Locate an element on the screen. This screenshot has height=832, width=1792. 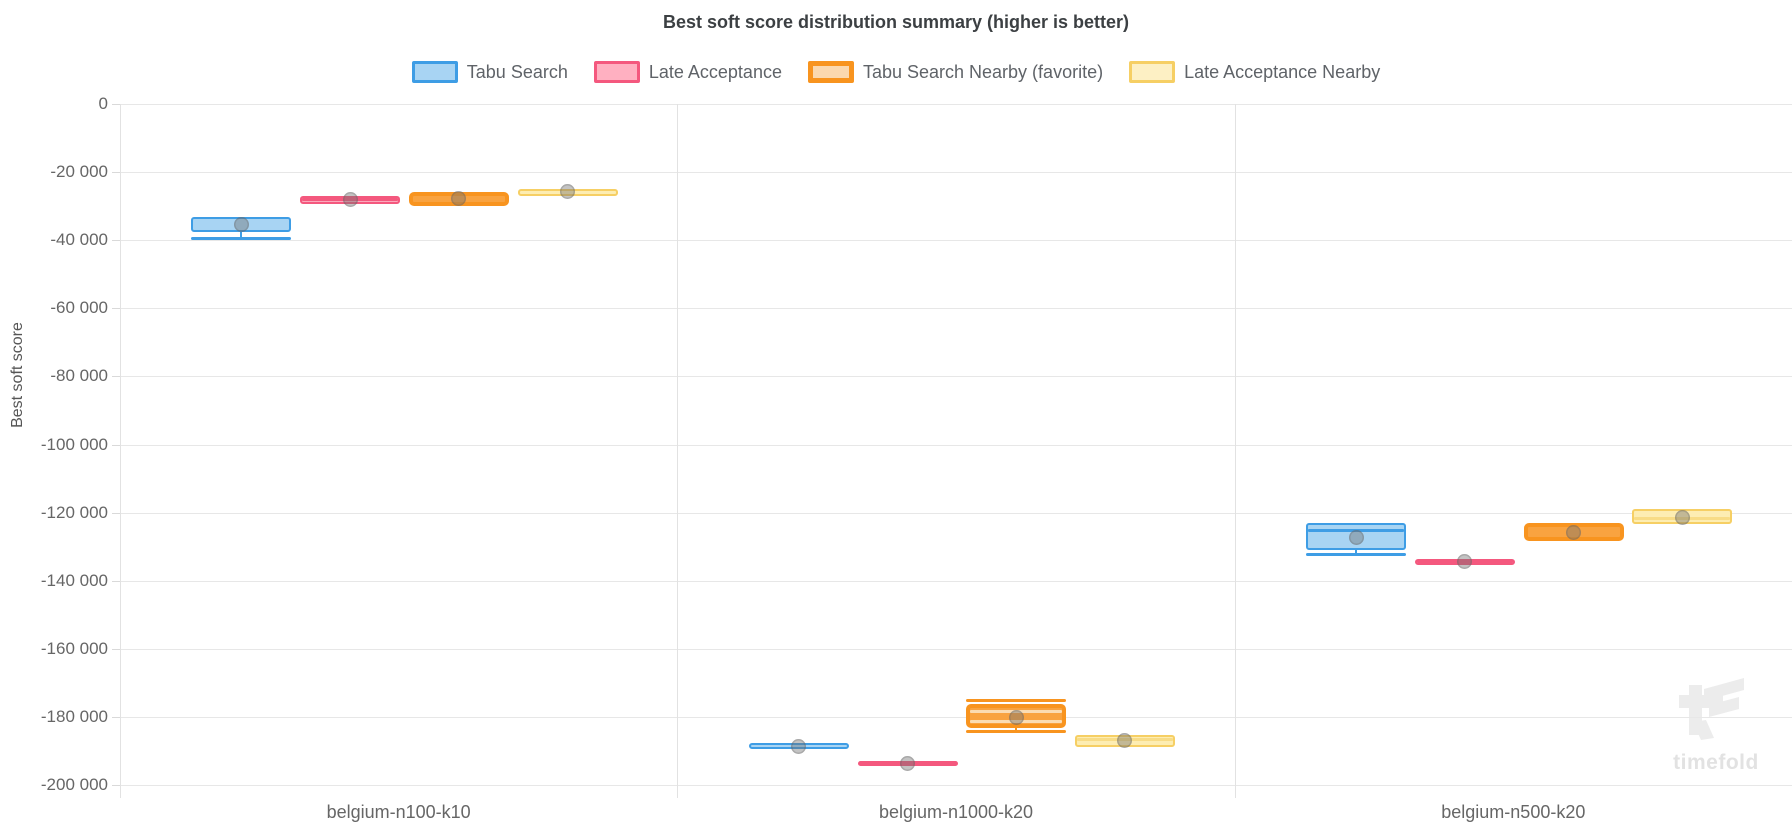
legend-swatch-late-acceptance is located at coordinates (616, 72).